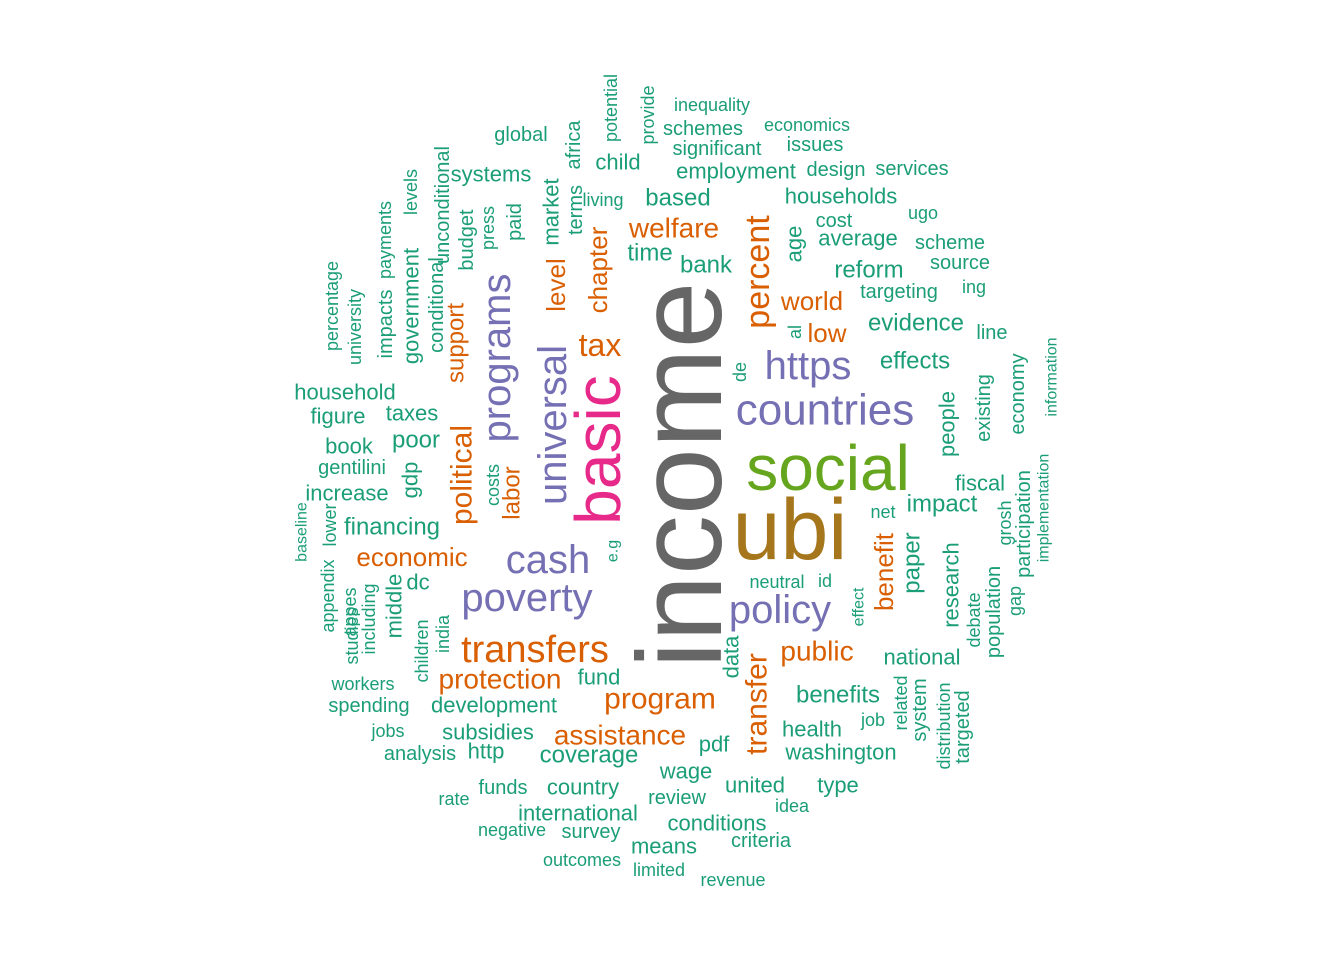 The height and width of the screenshot is (960, 1344). Describe the element at coordinates (582, 860) in the screenshot. I see `word-outcomes: outcomes` at that location.